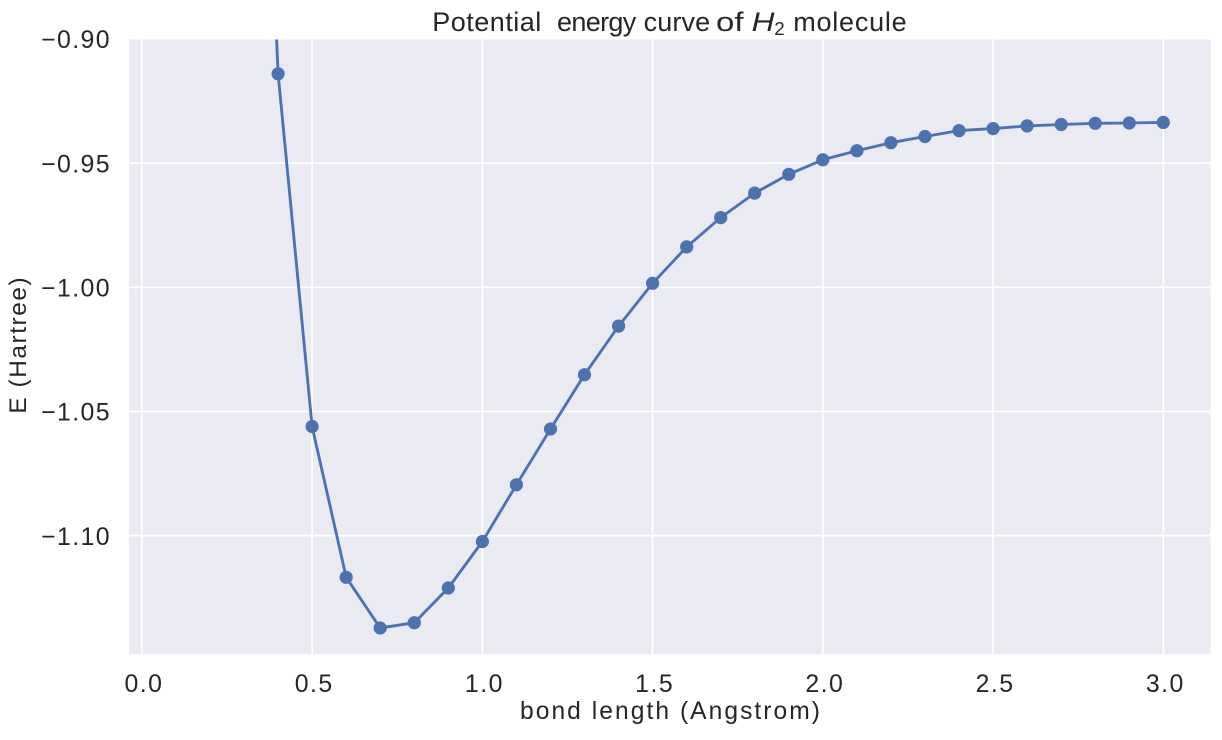 The height and width of the screenshot is (740, 1222). Describe the element at coordinates (995, 684) in the screenshot. I see `svg-text: 2.5` at that location.